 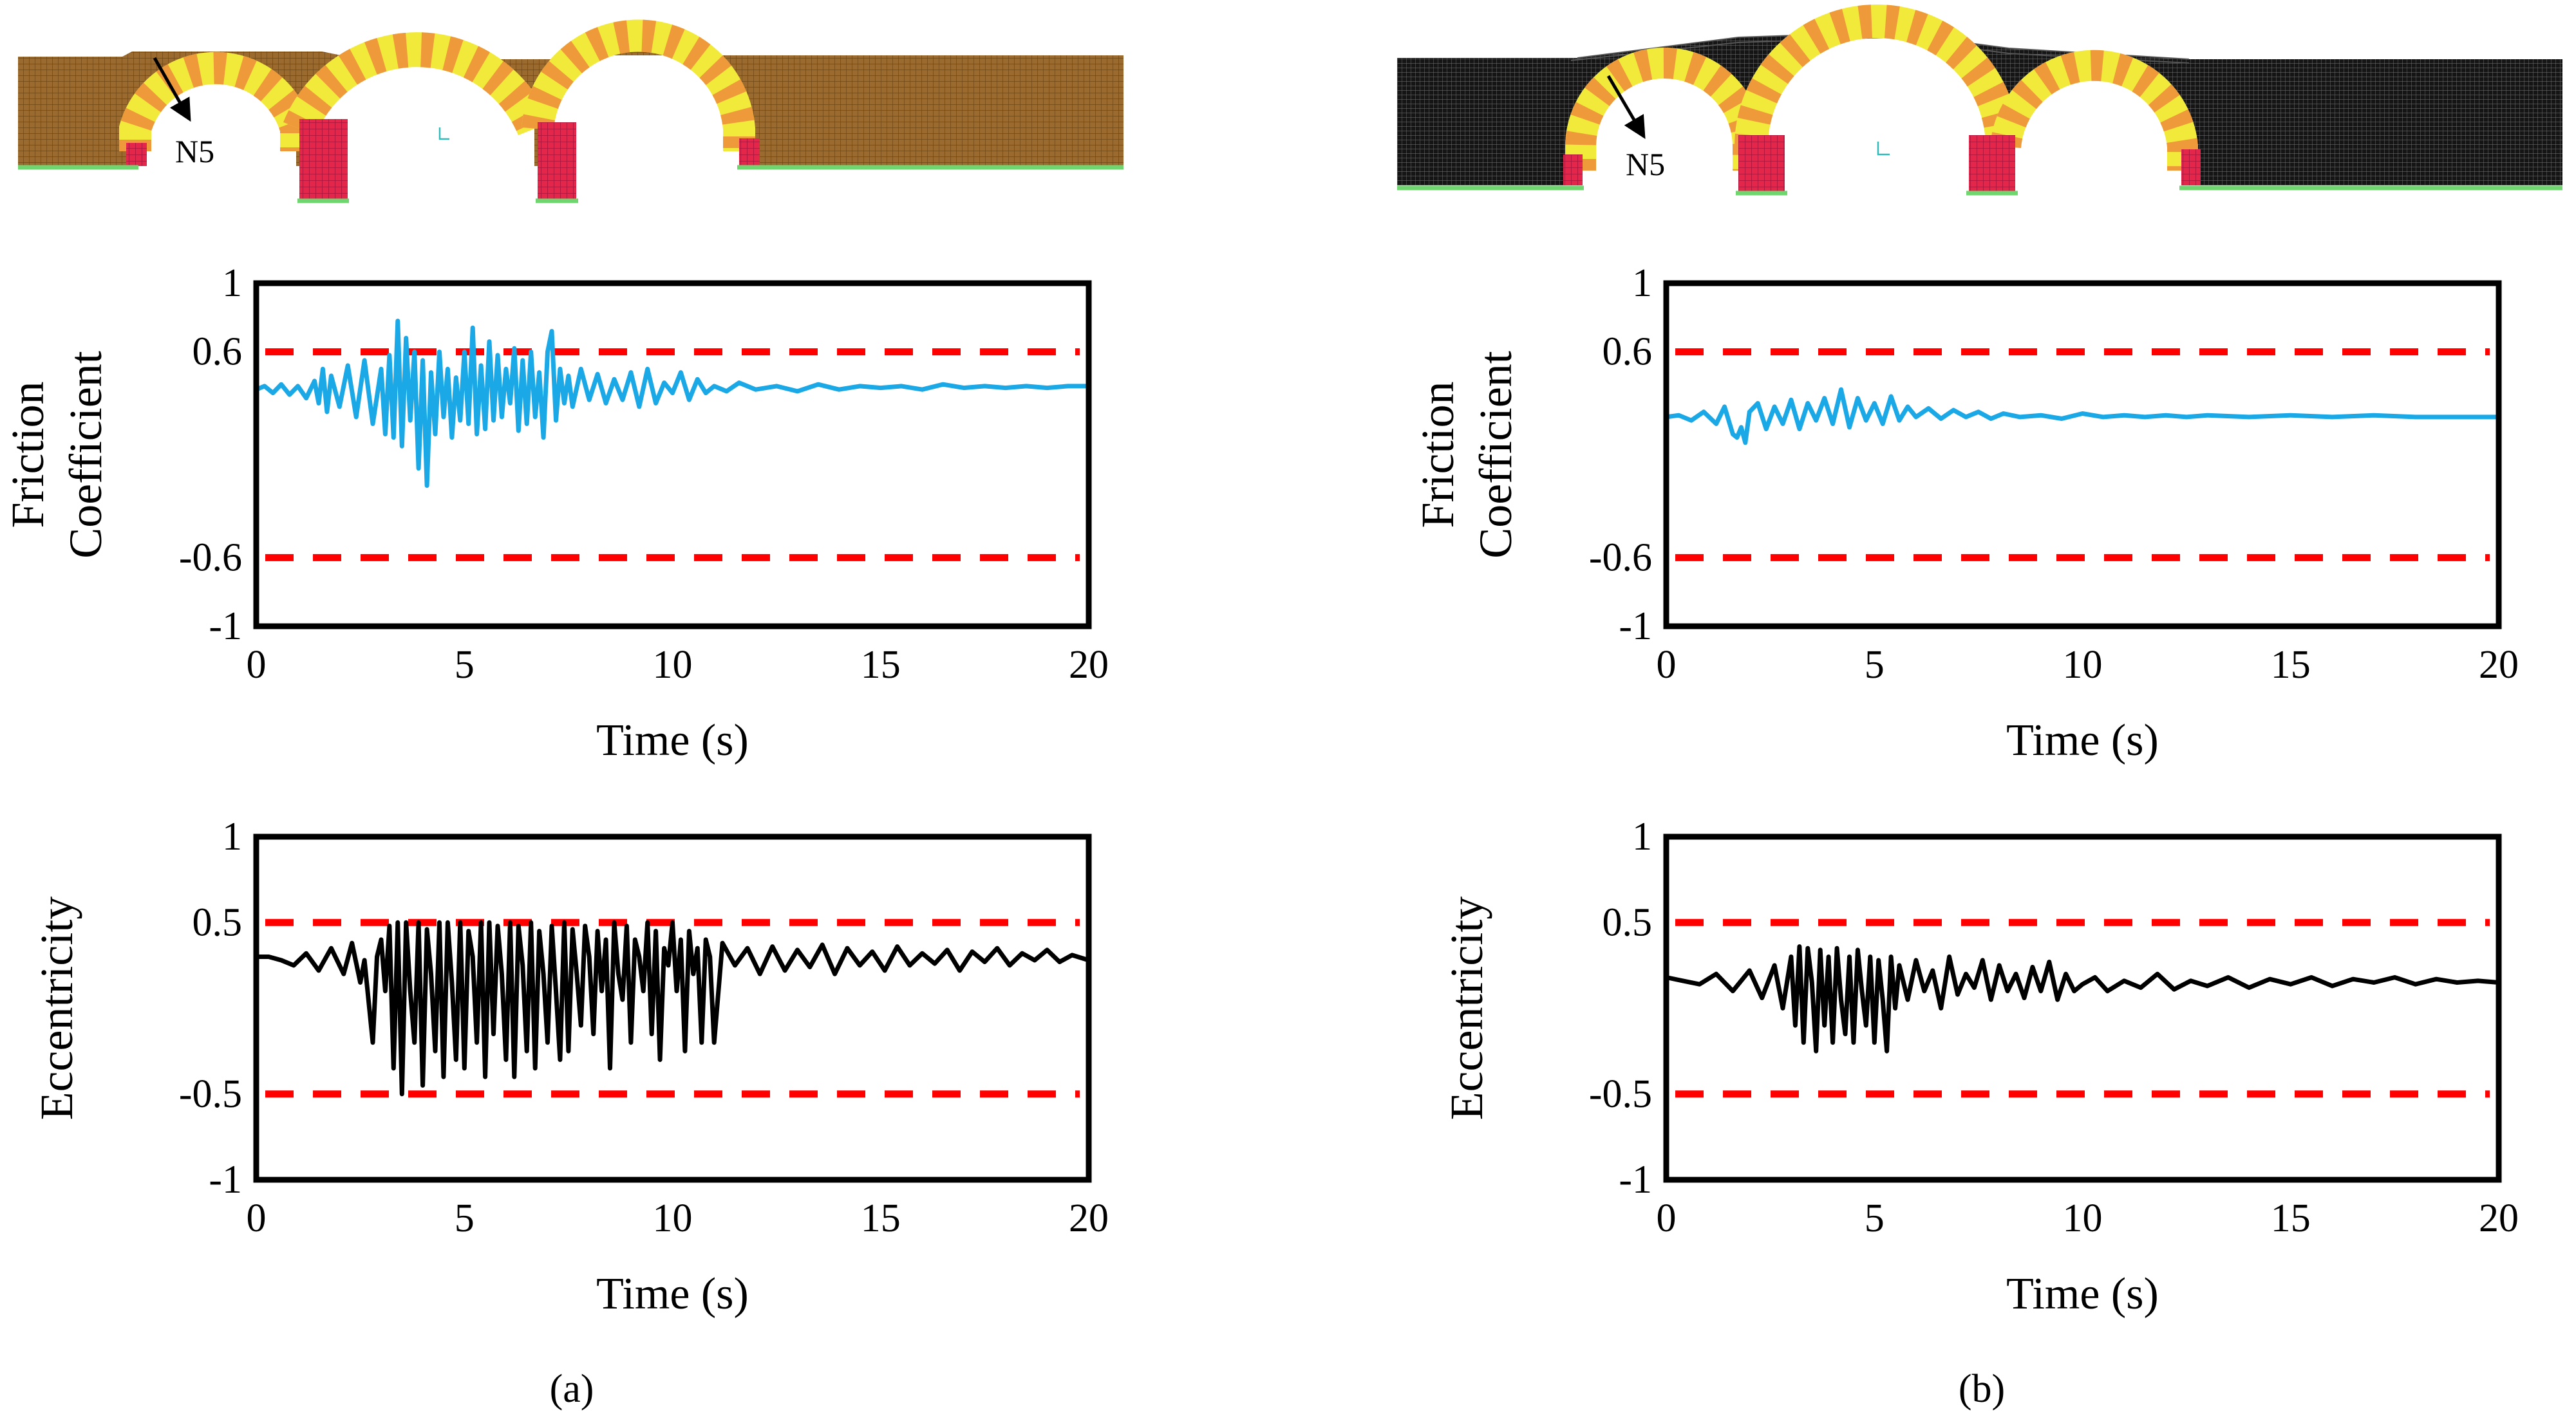 What do you see at coordinates (2191, 167) in the screenshot?
I see `bridge-b-abutment-right` at bounding box center [2191, 167].